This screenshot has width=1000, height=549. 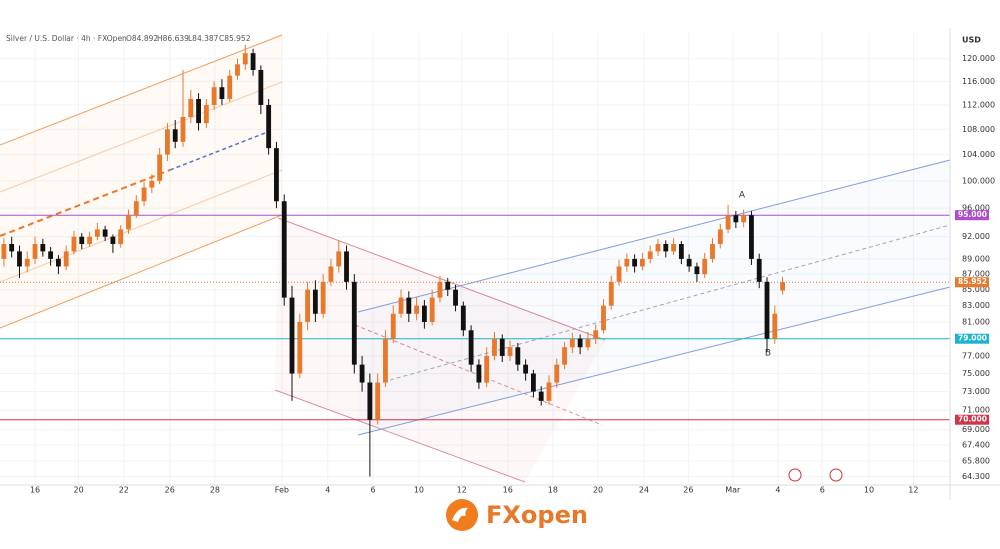 I want to click on level-label: 85.952, so click(x=972, y=281).